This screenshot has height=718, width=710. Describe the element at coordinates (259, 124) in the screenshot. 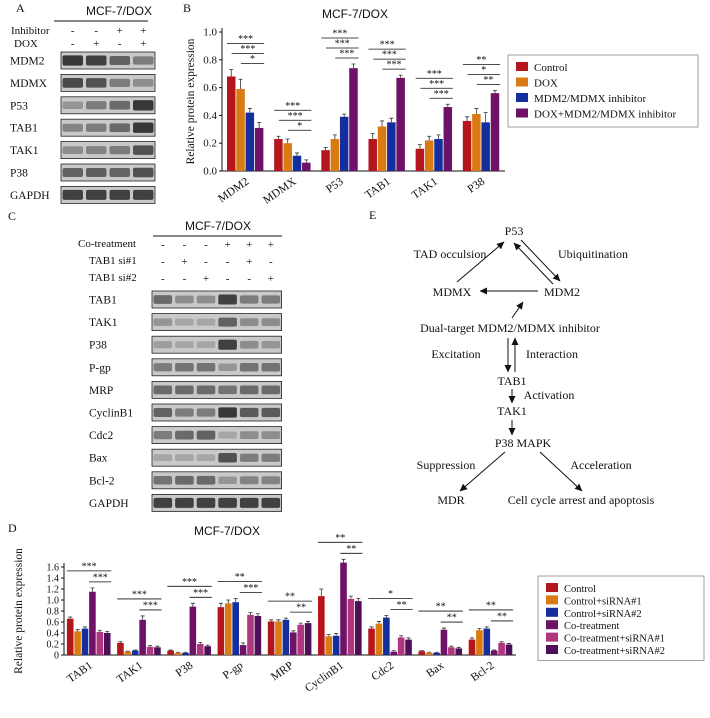

I see `errorbar-dox-mdm2-mdmx-inhibitor-mdm2` at that location.